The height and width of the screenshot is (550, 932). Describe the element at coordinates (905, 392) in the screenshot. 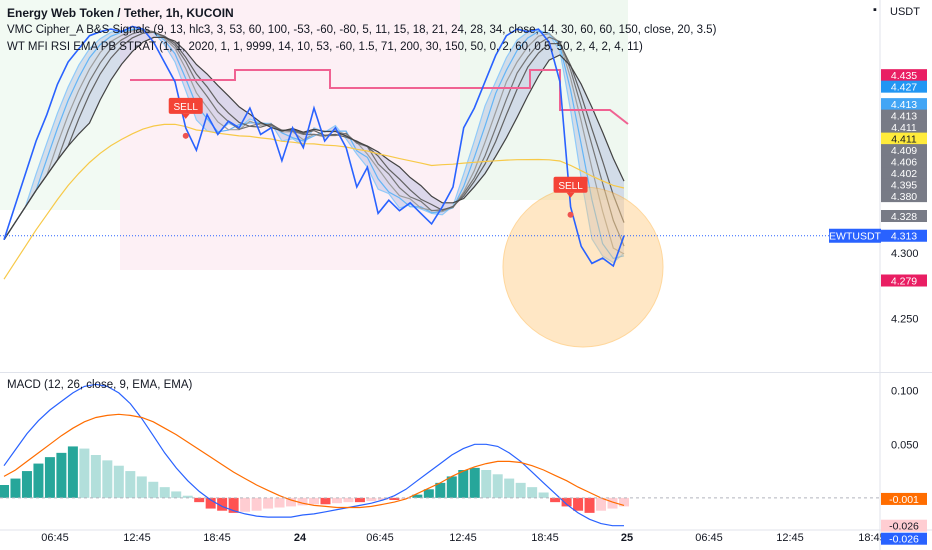

I see `macd-tick-0: 0.100` at that location.